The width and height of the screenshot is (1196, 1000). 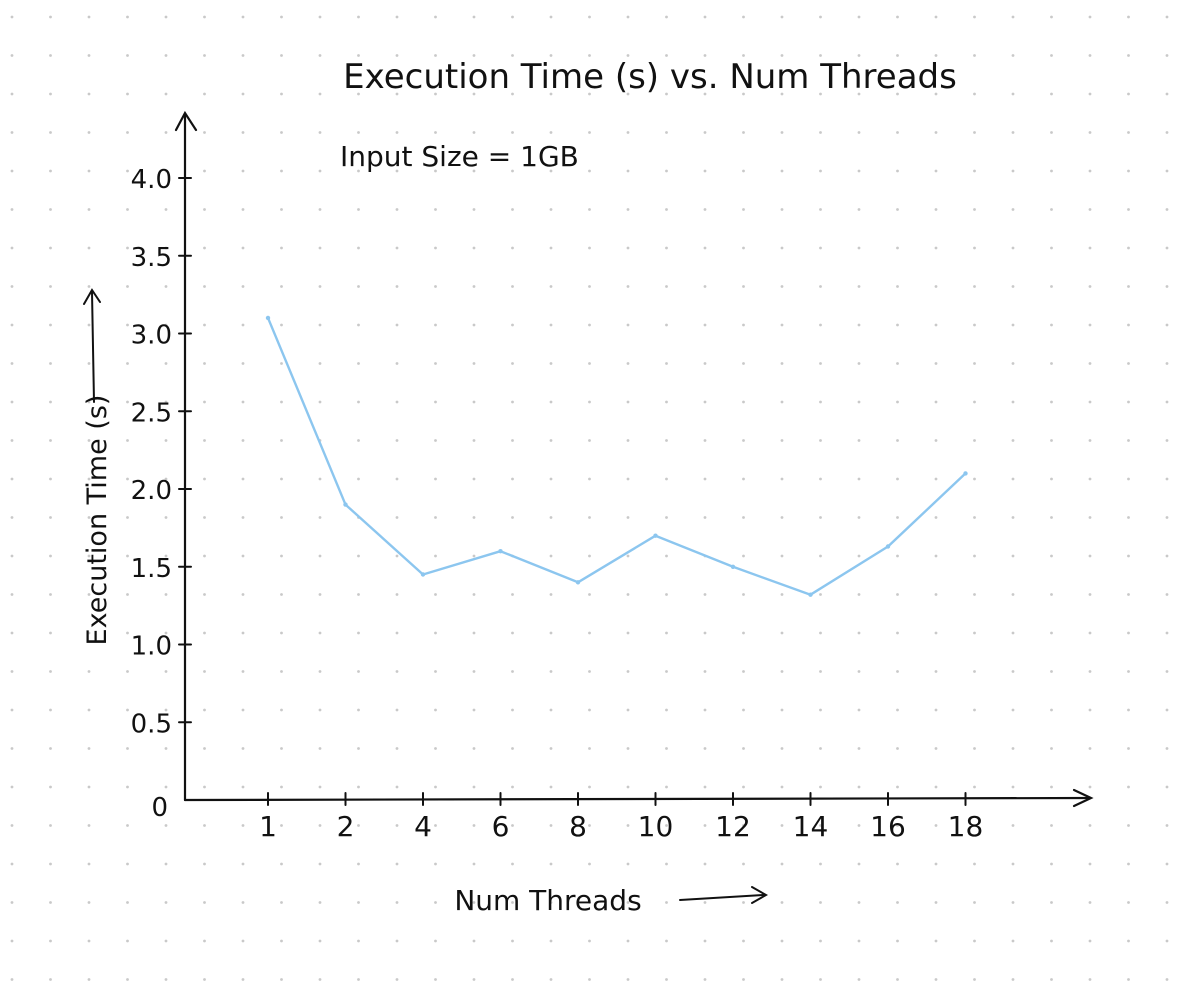 What do you see at coordinates (151, 336) in the screenshot?
I see `y-tick-label: 3.0` at bounding box center [151, 336].